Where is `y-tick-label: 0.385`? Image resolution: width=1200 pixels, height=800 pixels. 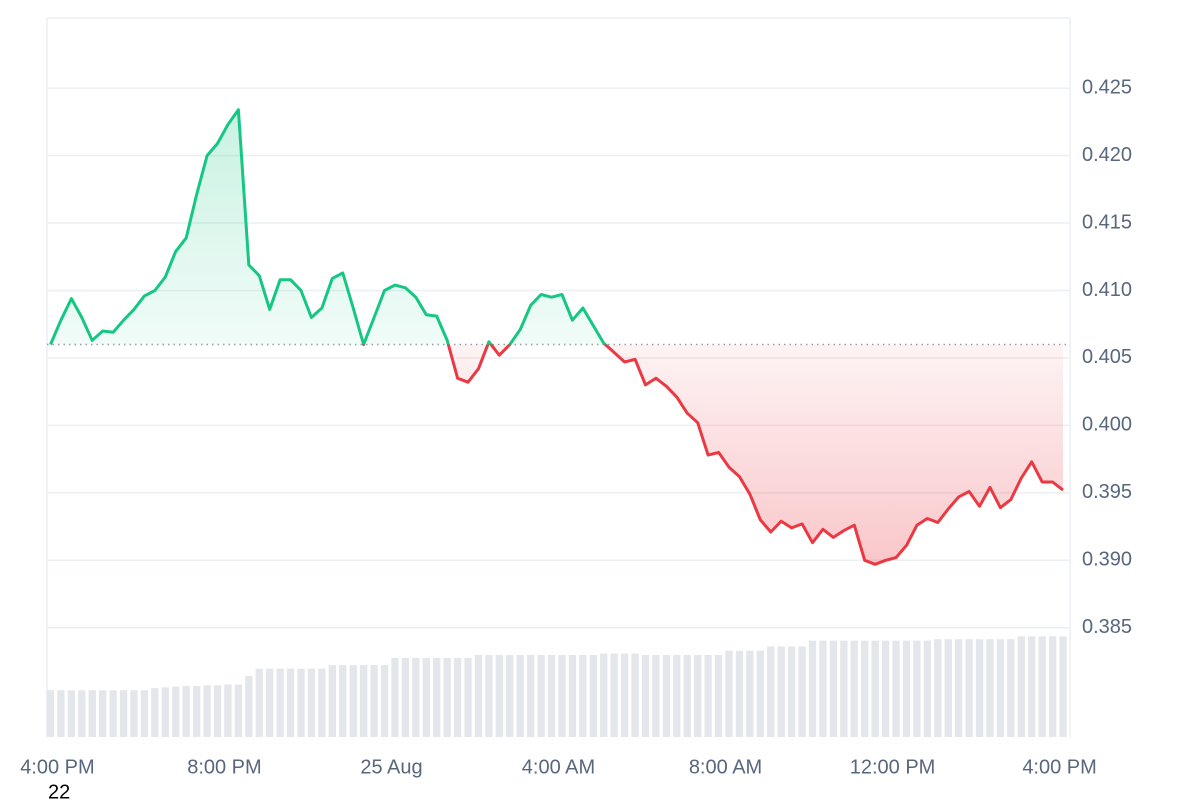 y-tick-label: 0.385 is located at coordinates (1107, 627).